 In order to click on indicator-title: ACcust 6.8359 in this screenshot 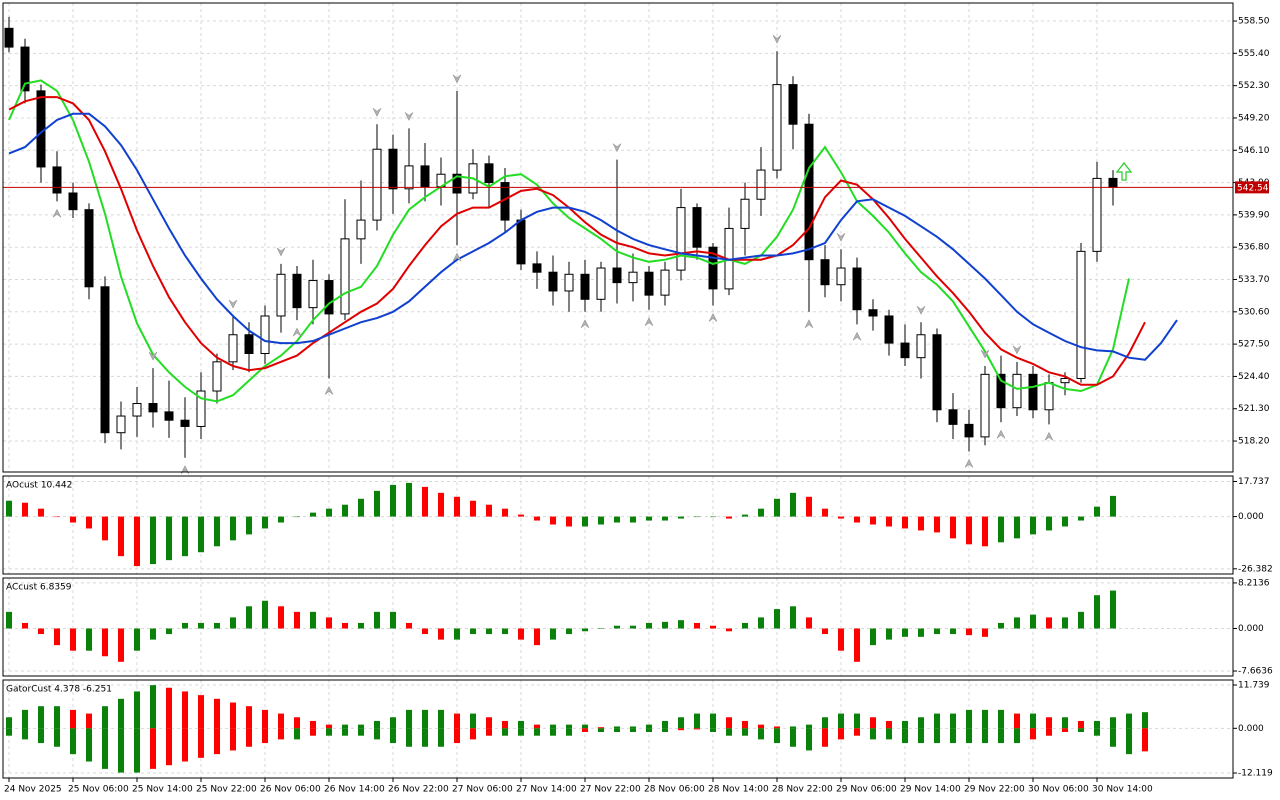, I will do `click(39, 588)`.